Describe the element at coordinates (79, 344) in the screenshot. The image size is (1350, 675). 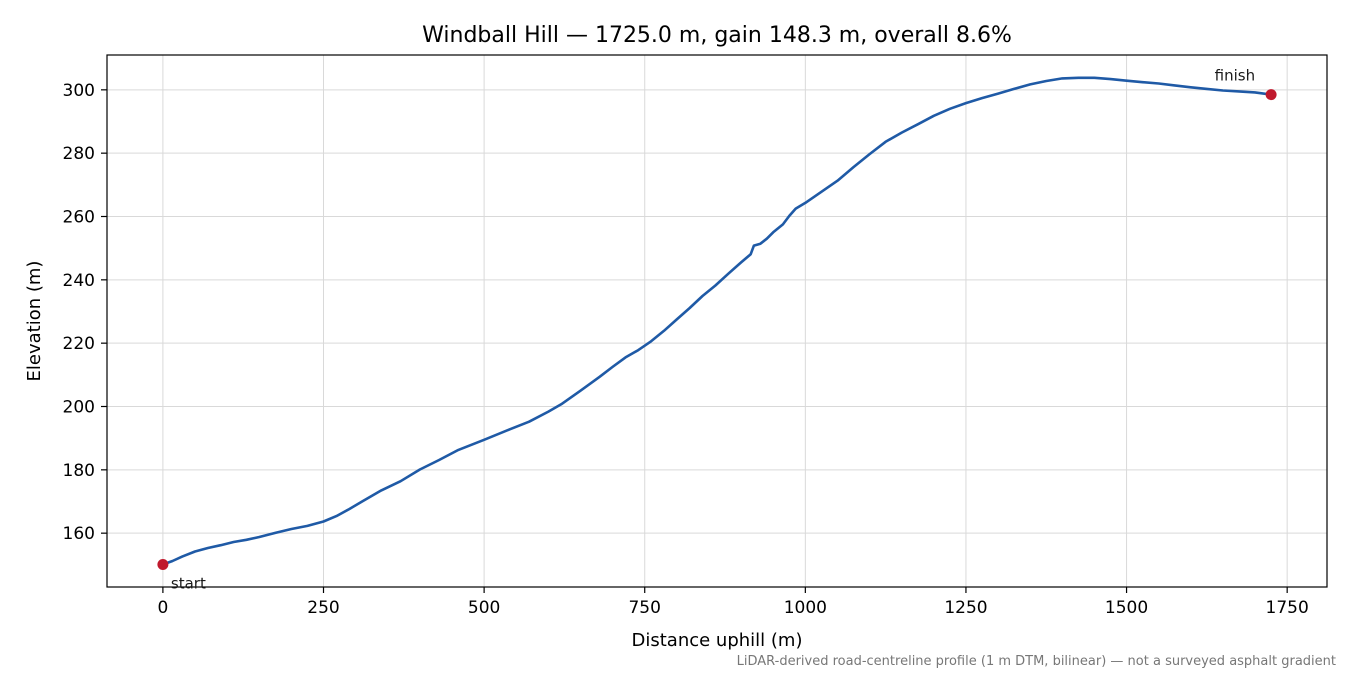
I see `y-tick-label: 220` at that location.